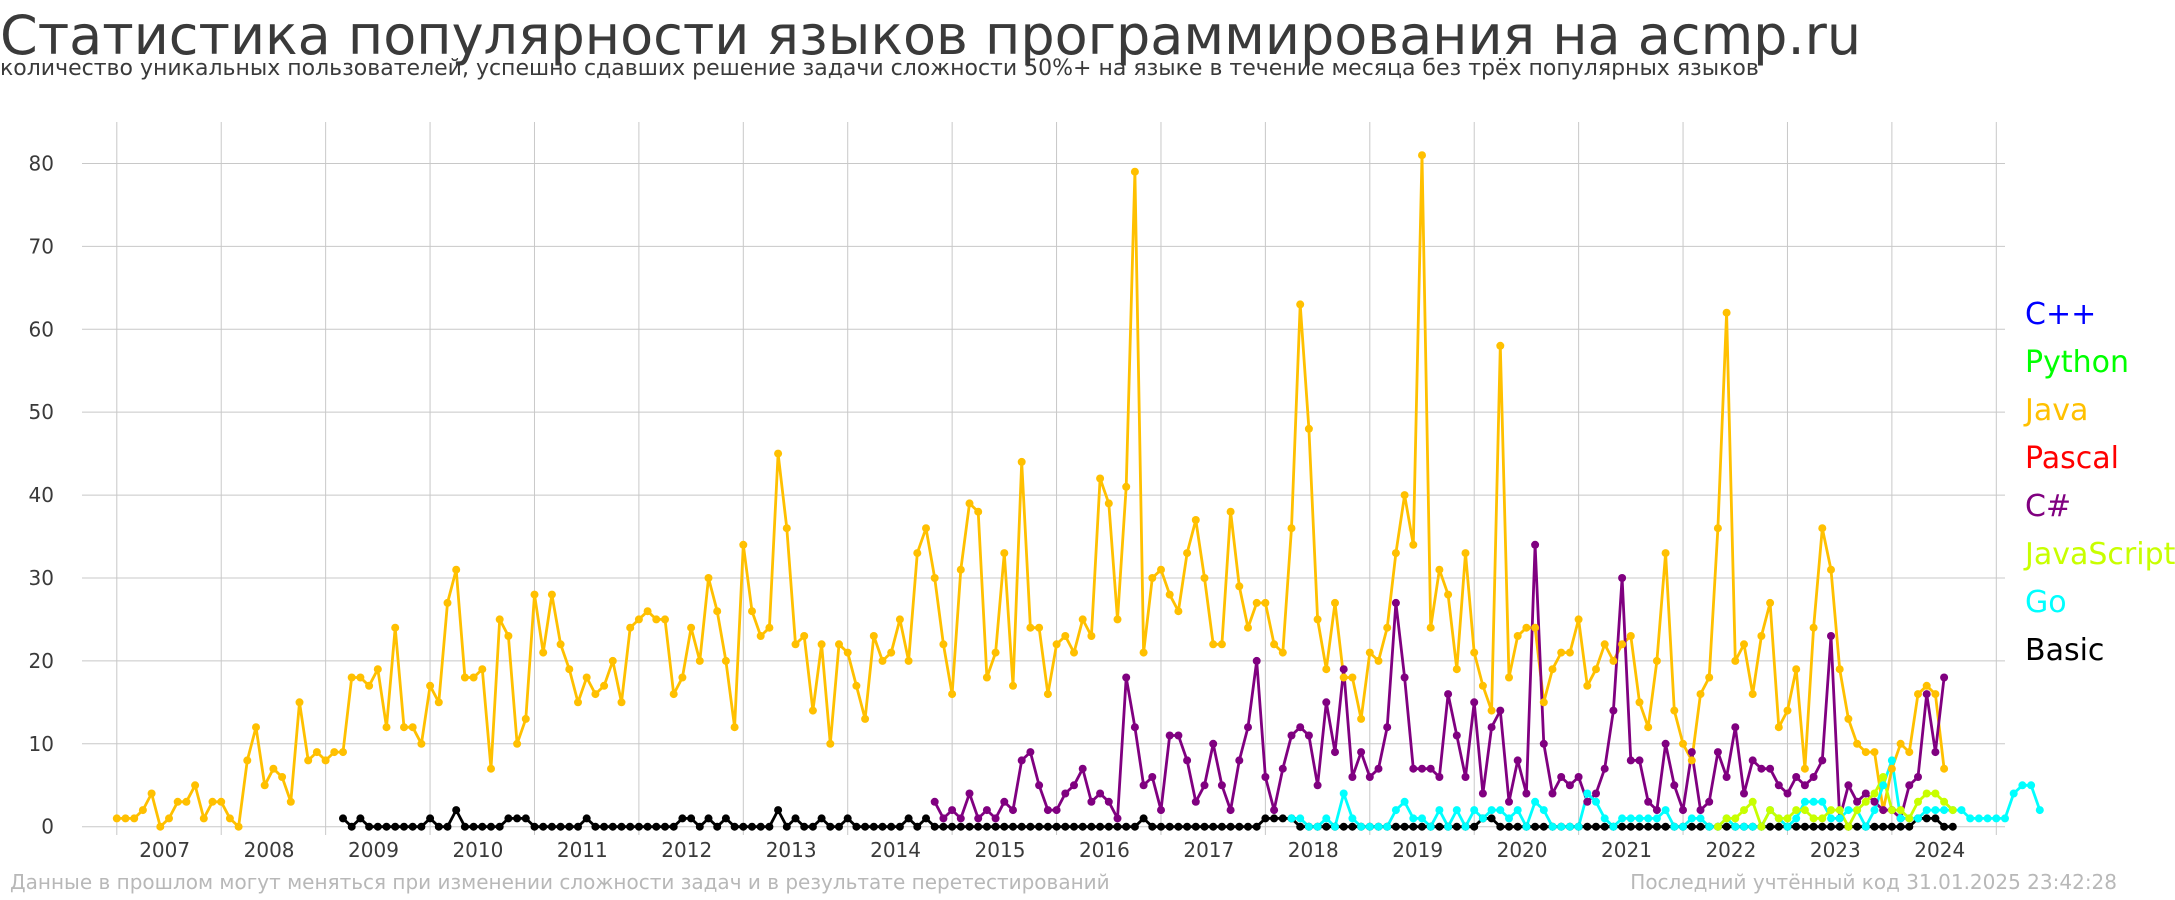 This screenshot has height=900, width=2175. I want to click on x-tick-label: 2024, so click(1939, 850).